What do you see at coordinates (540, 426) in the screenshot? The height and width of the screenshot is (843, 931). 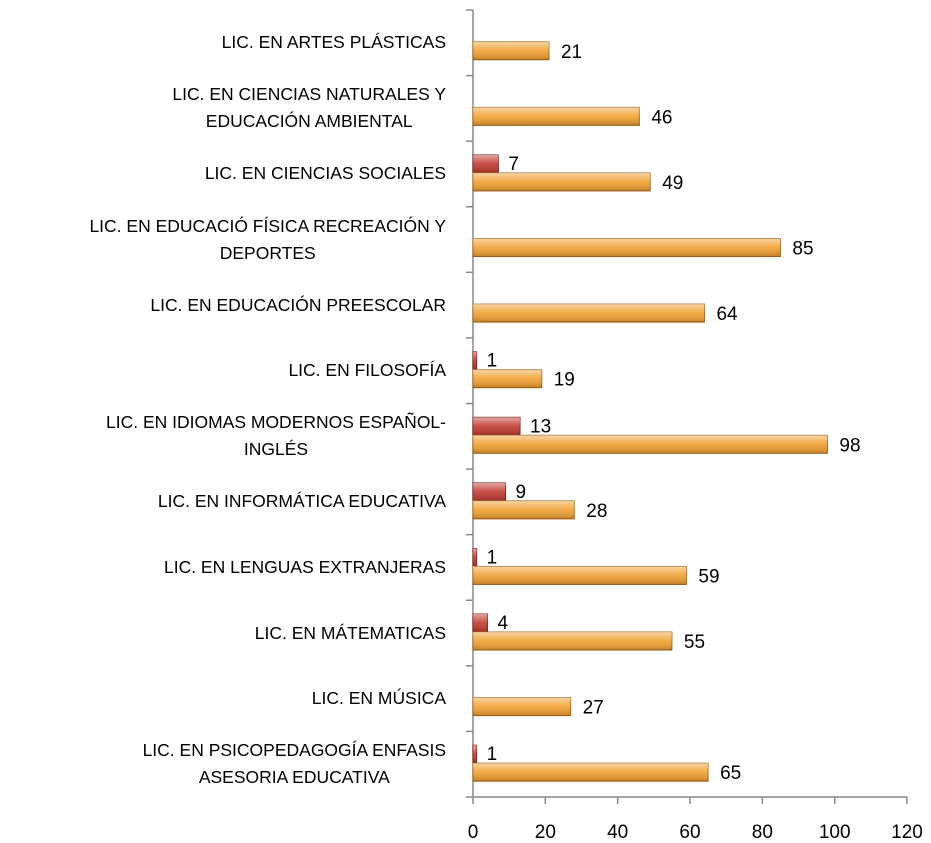 I see `data-label: 13` at bounding box center [540, 426].